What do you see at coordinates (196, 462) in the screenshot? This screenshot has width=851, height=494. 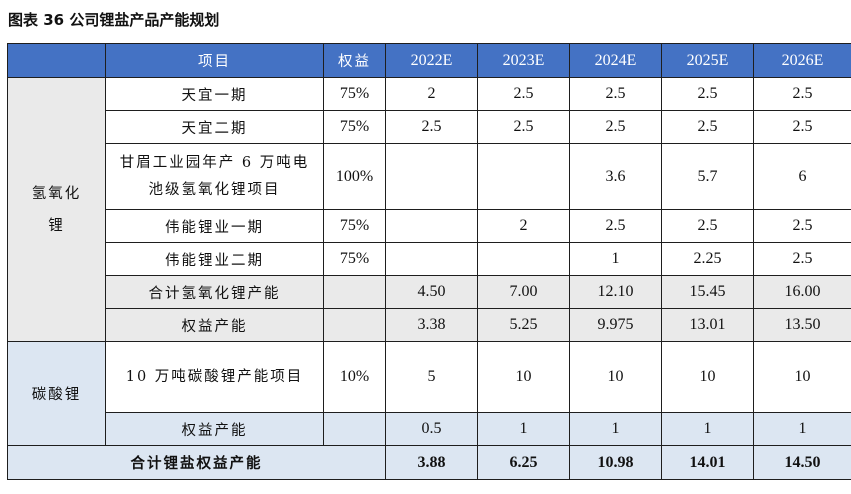 I see `total-label: 合计锂盐权益产能` at bounding box center [196, 462].